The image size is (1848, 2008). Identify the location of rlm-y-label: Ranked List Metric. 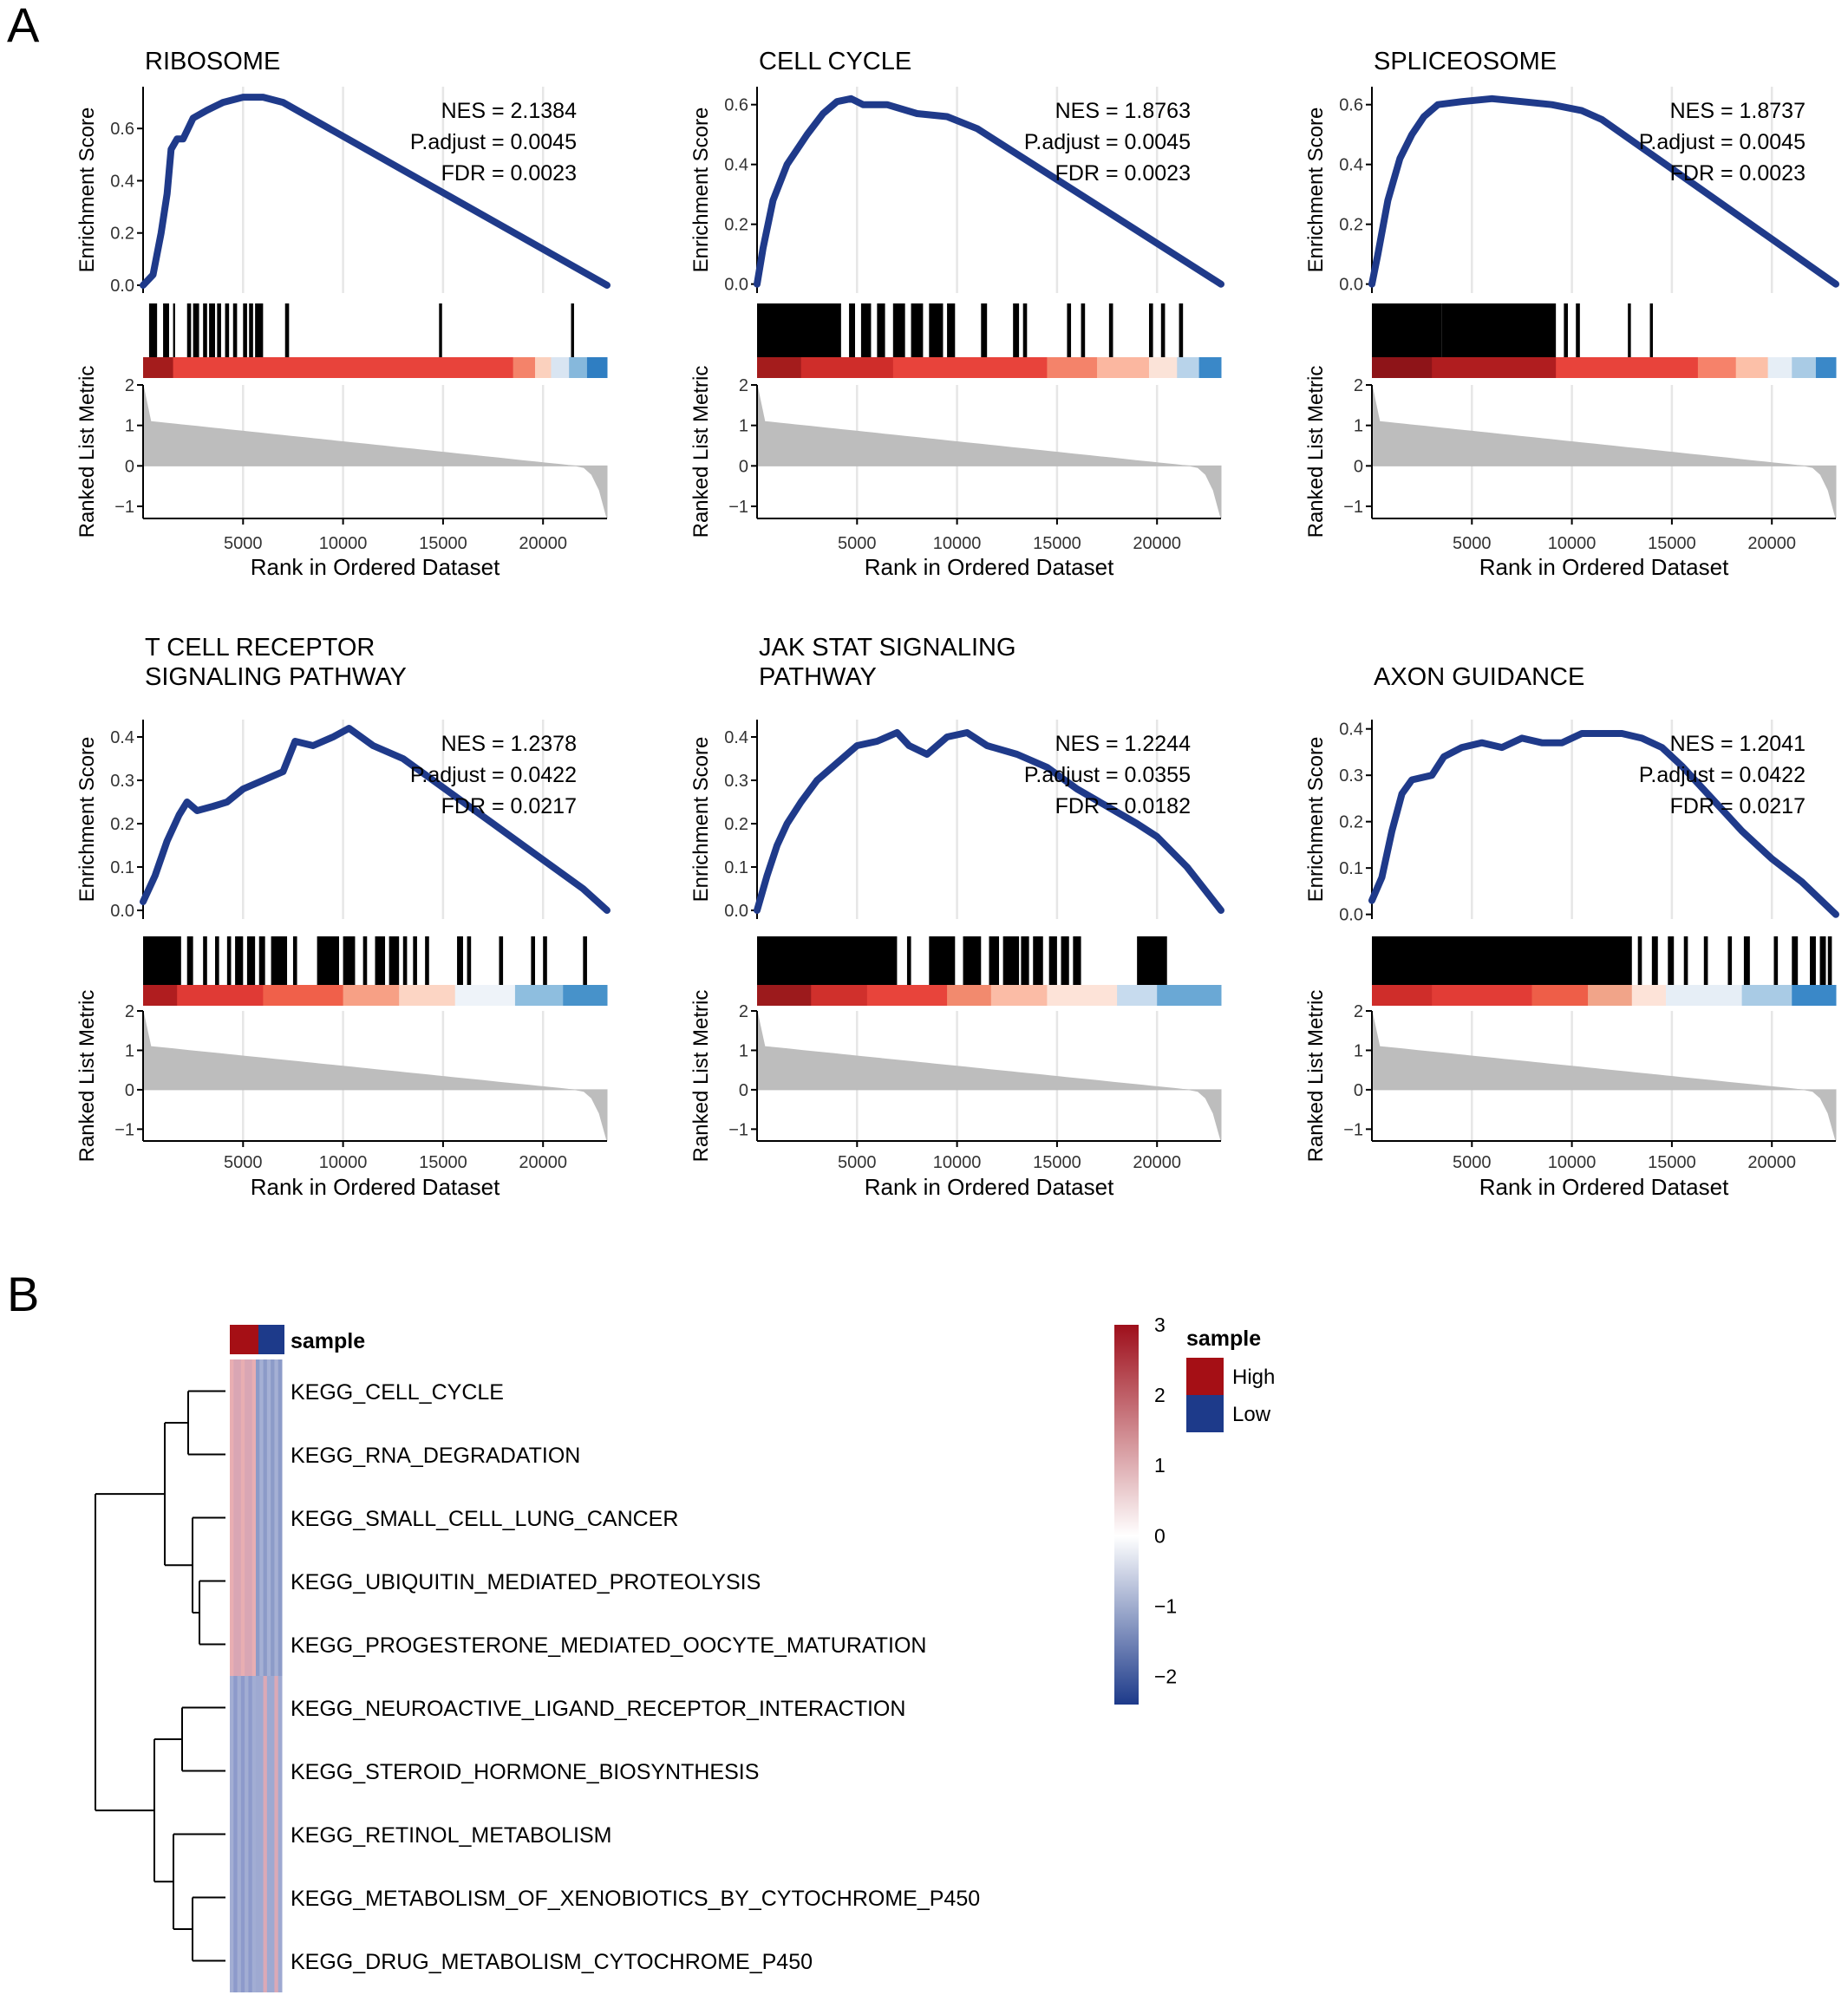
(87, 452).